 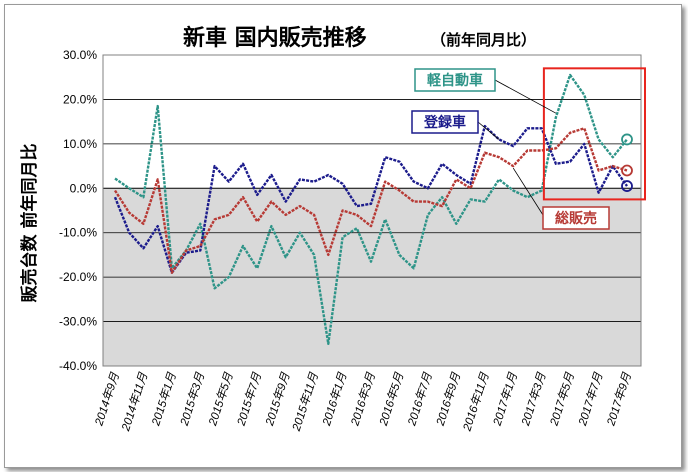 What do you see at coordinates (505, 399) in the screenshot?
I see `x-tick-label: 2017年1月` at bounding box center [505, 399].